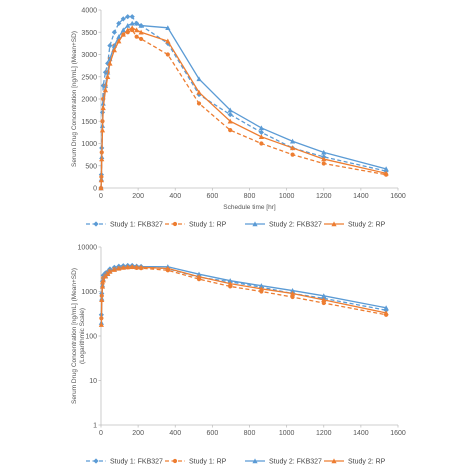 The width and height of the screenshot is (474, 474). What do you see at coordinates (82, 336) in the screenshot?
I see `y-axis-title-scale-note: (Logarithmic Scale)` at bounding box center [82, 336].